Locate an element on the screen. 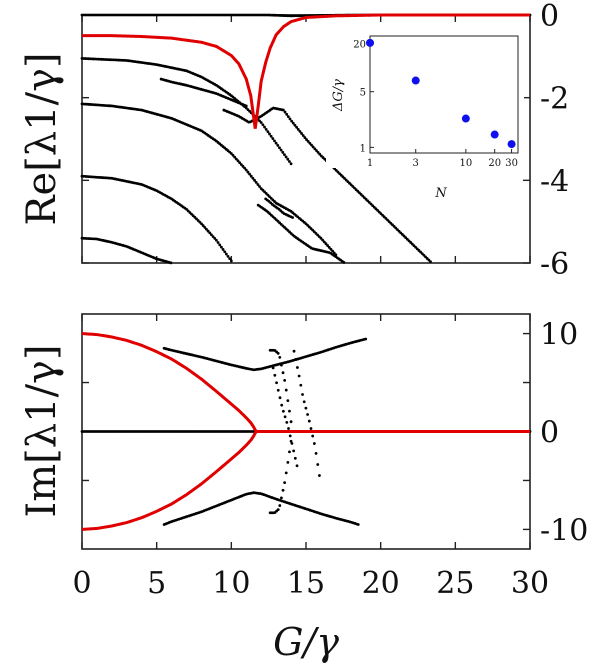 The width and height of the screenshot is (608, 666). im-xtick-label: 10 is located at coordinates (231, 583).